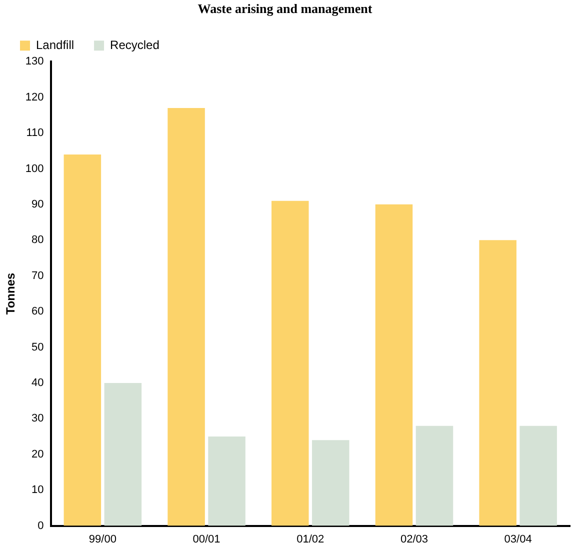  Describe the element at coordinates (38, 383) in the screenshot. I see `y-tick-label: 40` at that location.